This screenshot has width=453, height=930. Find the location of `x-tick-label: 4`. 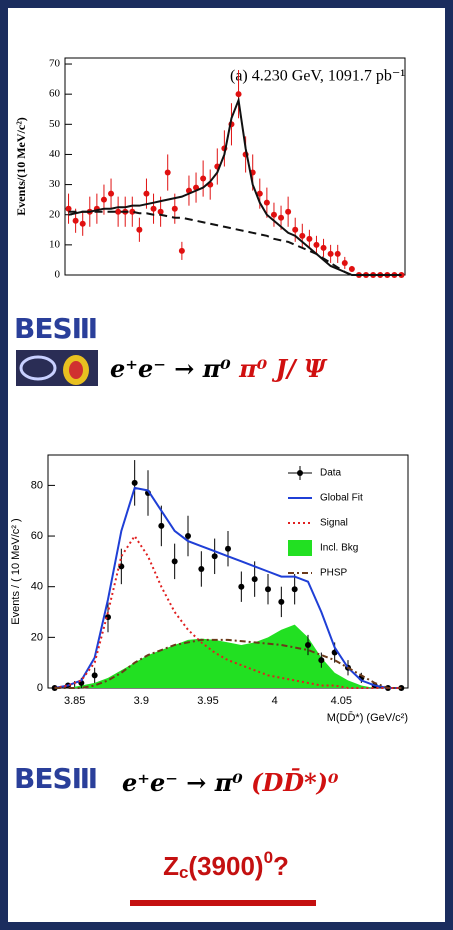

x-tick-label: 4 is located at coordinates (275, 701).